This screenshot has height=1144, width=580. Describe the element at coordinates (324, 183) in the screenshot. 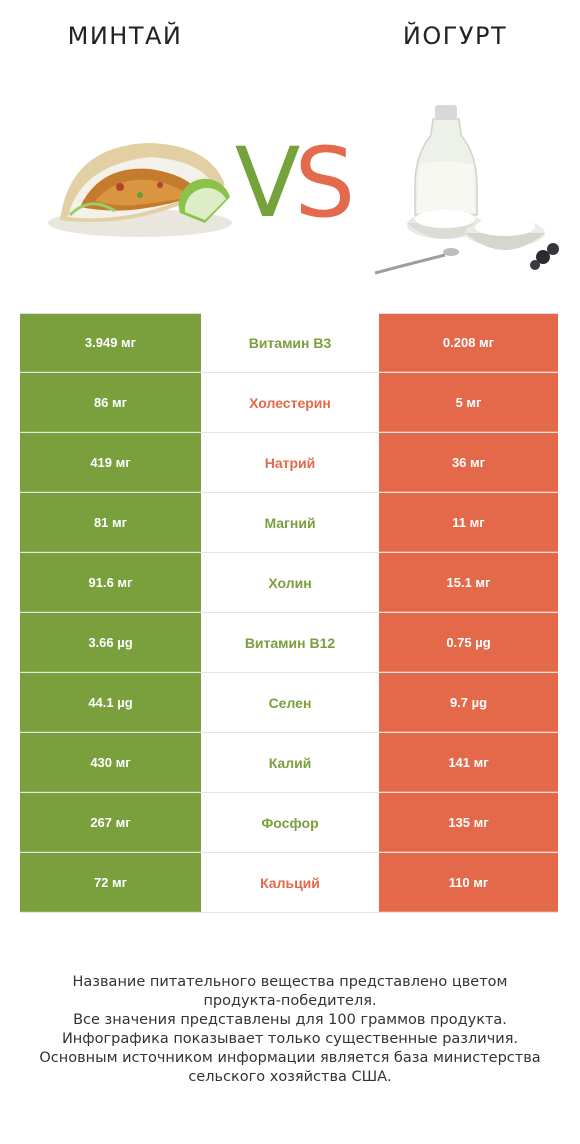

I see `vs-s: S` at that location.